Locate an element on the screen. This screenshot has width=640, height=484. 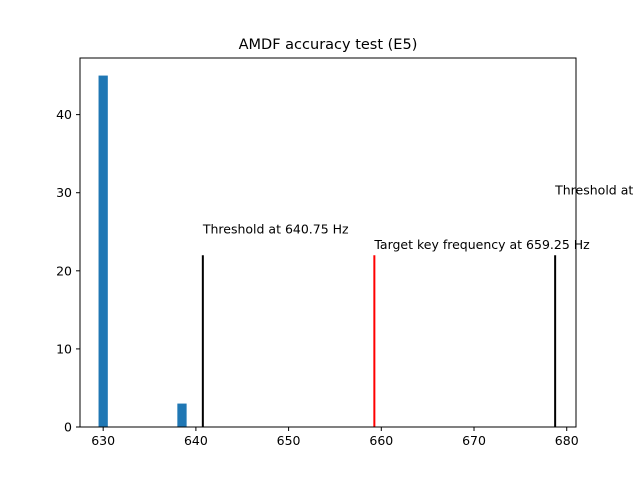
y-tick-label-0: 0 is located at coordinates (68, 427).